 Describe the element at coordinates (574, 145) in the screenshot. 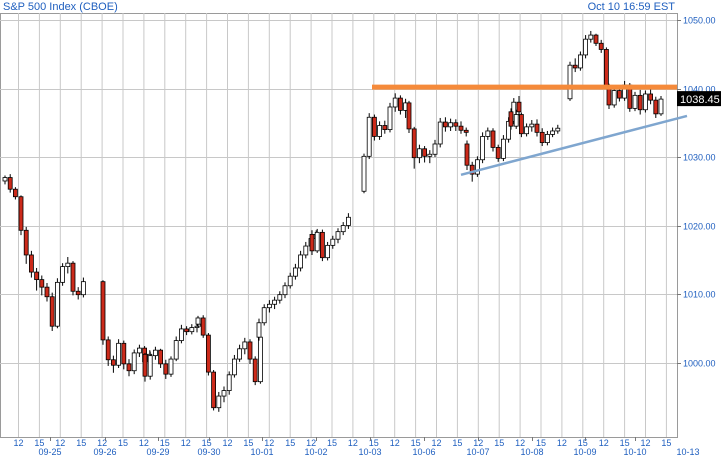

I see `support-trendline` at that location.